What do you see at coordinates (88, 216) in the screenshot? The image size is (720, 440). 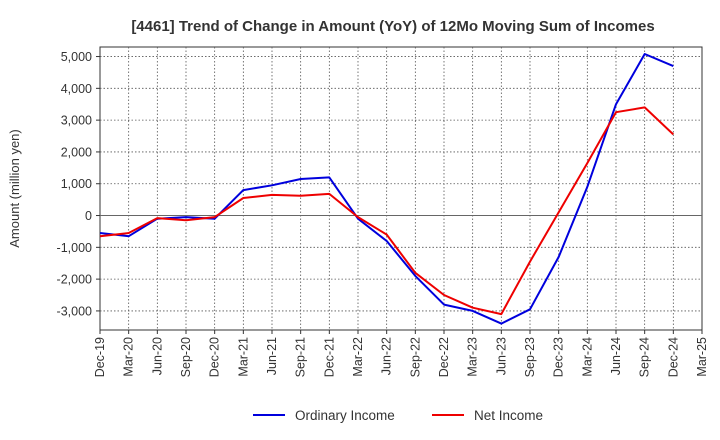 I see `y-tick-label: 0` at bounding box center [88, 216].